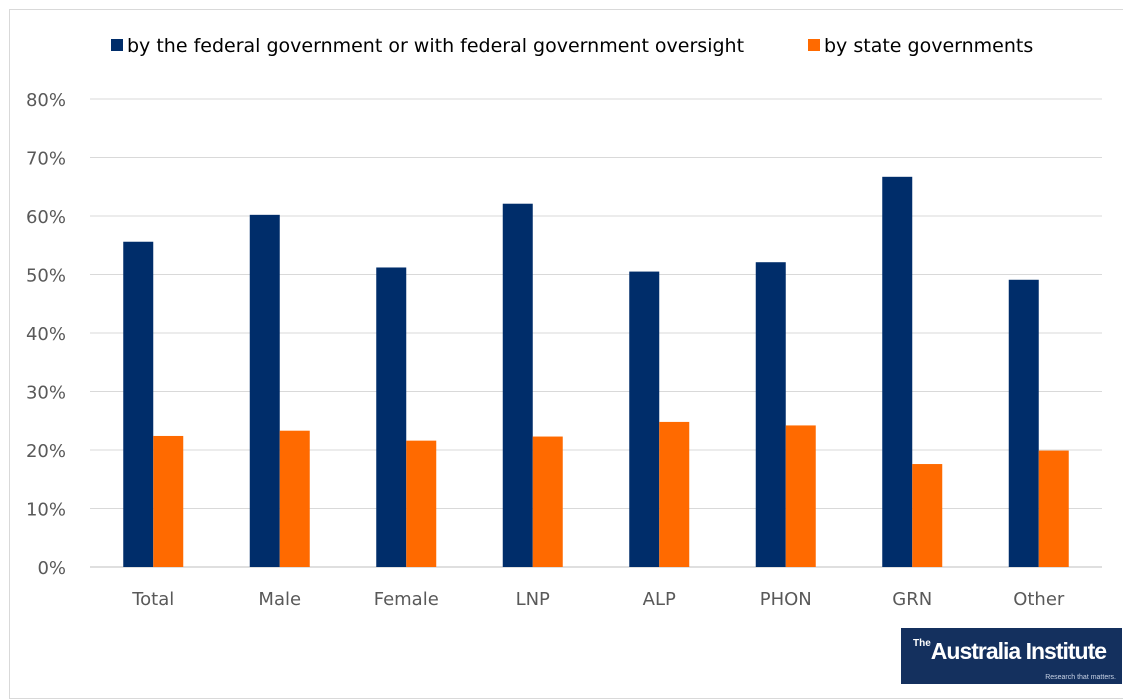 The width and height of the screenshot is (1123, 699). What do you see at coordinates (928, 46) in the screenshot?
I see `legend-label: by state governments` at bounding box center [928, 46].